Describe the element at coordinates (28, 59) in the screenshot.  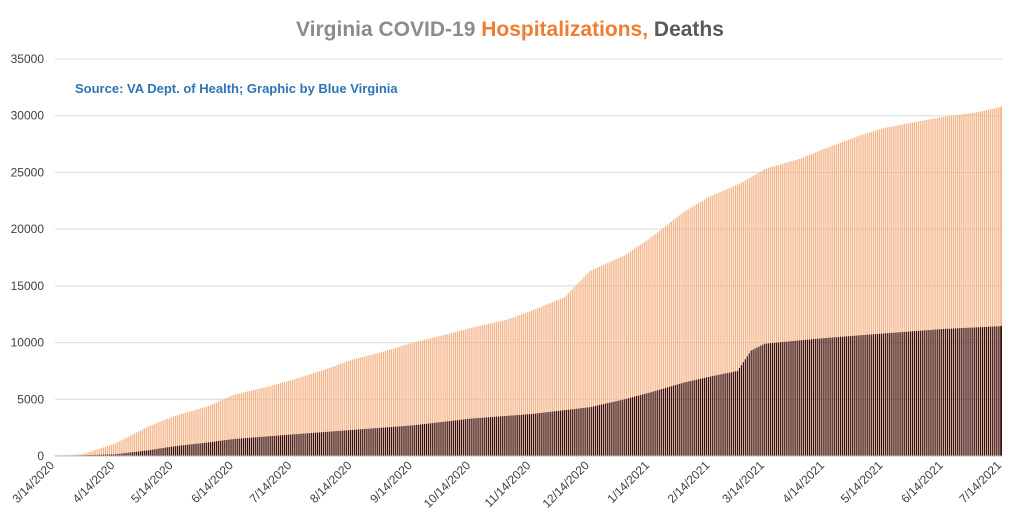
I see `y-tick-label: 35000` at that location.